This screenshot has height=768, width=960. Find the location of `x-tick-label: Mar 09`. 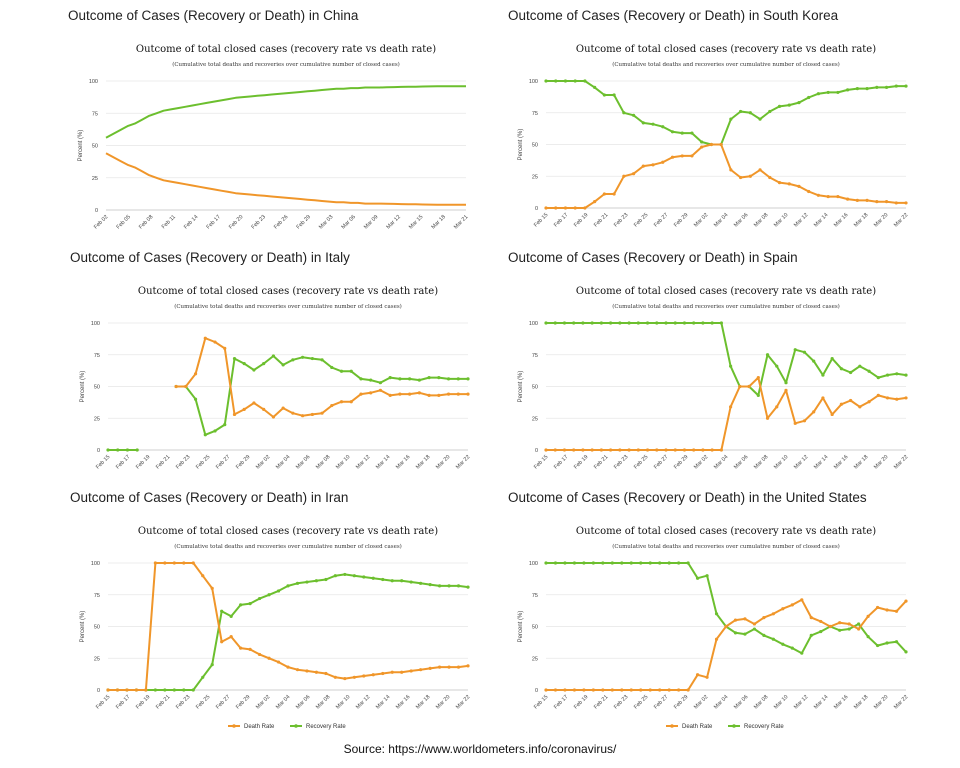

x-tick-label: Mar 09 is located at coordinates (371, 222).